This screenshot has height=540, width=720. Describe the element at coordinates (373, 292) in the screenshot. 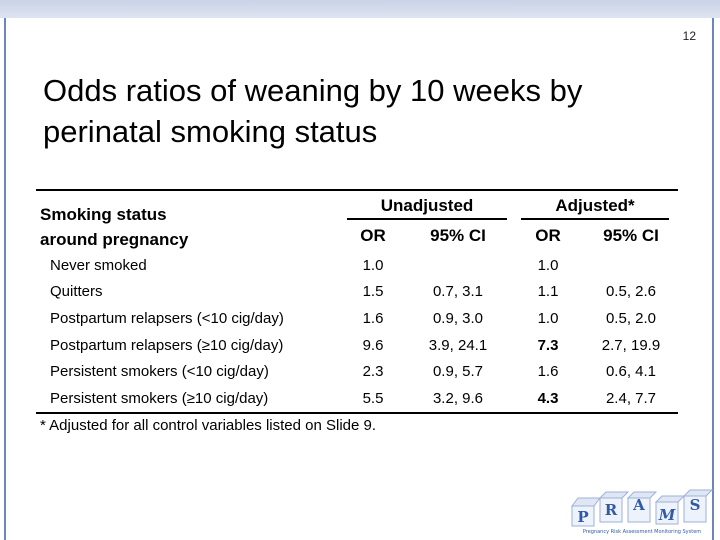

I see `unadjusted-or: 1.5` at that location.